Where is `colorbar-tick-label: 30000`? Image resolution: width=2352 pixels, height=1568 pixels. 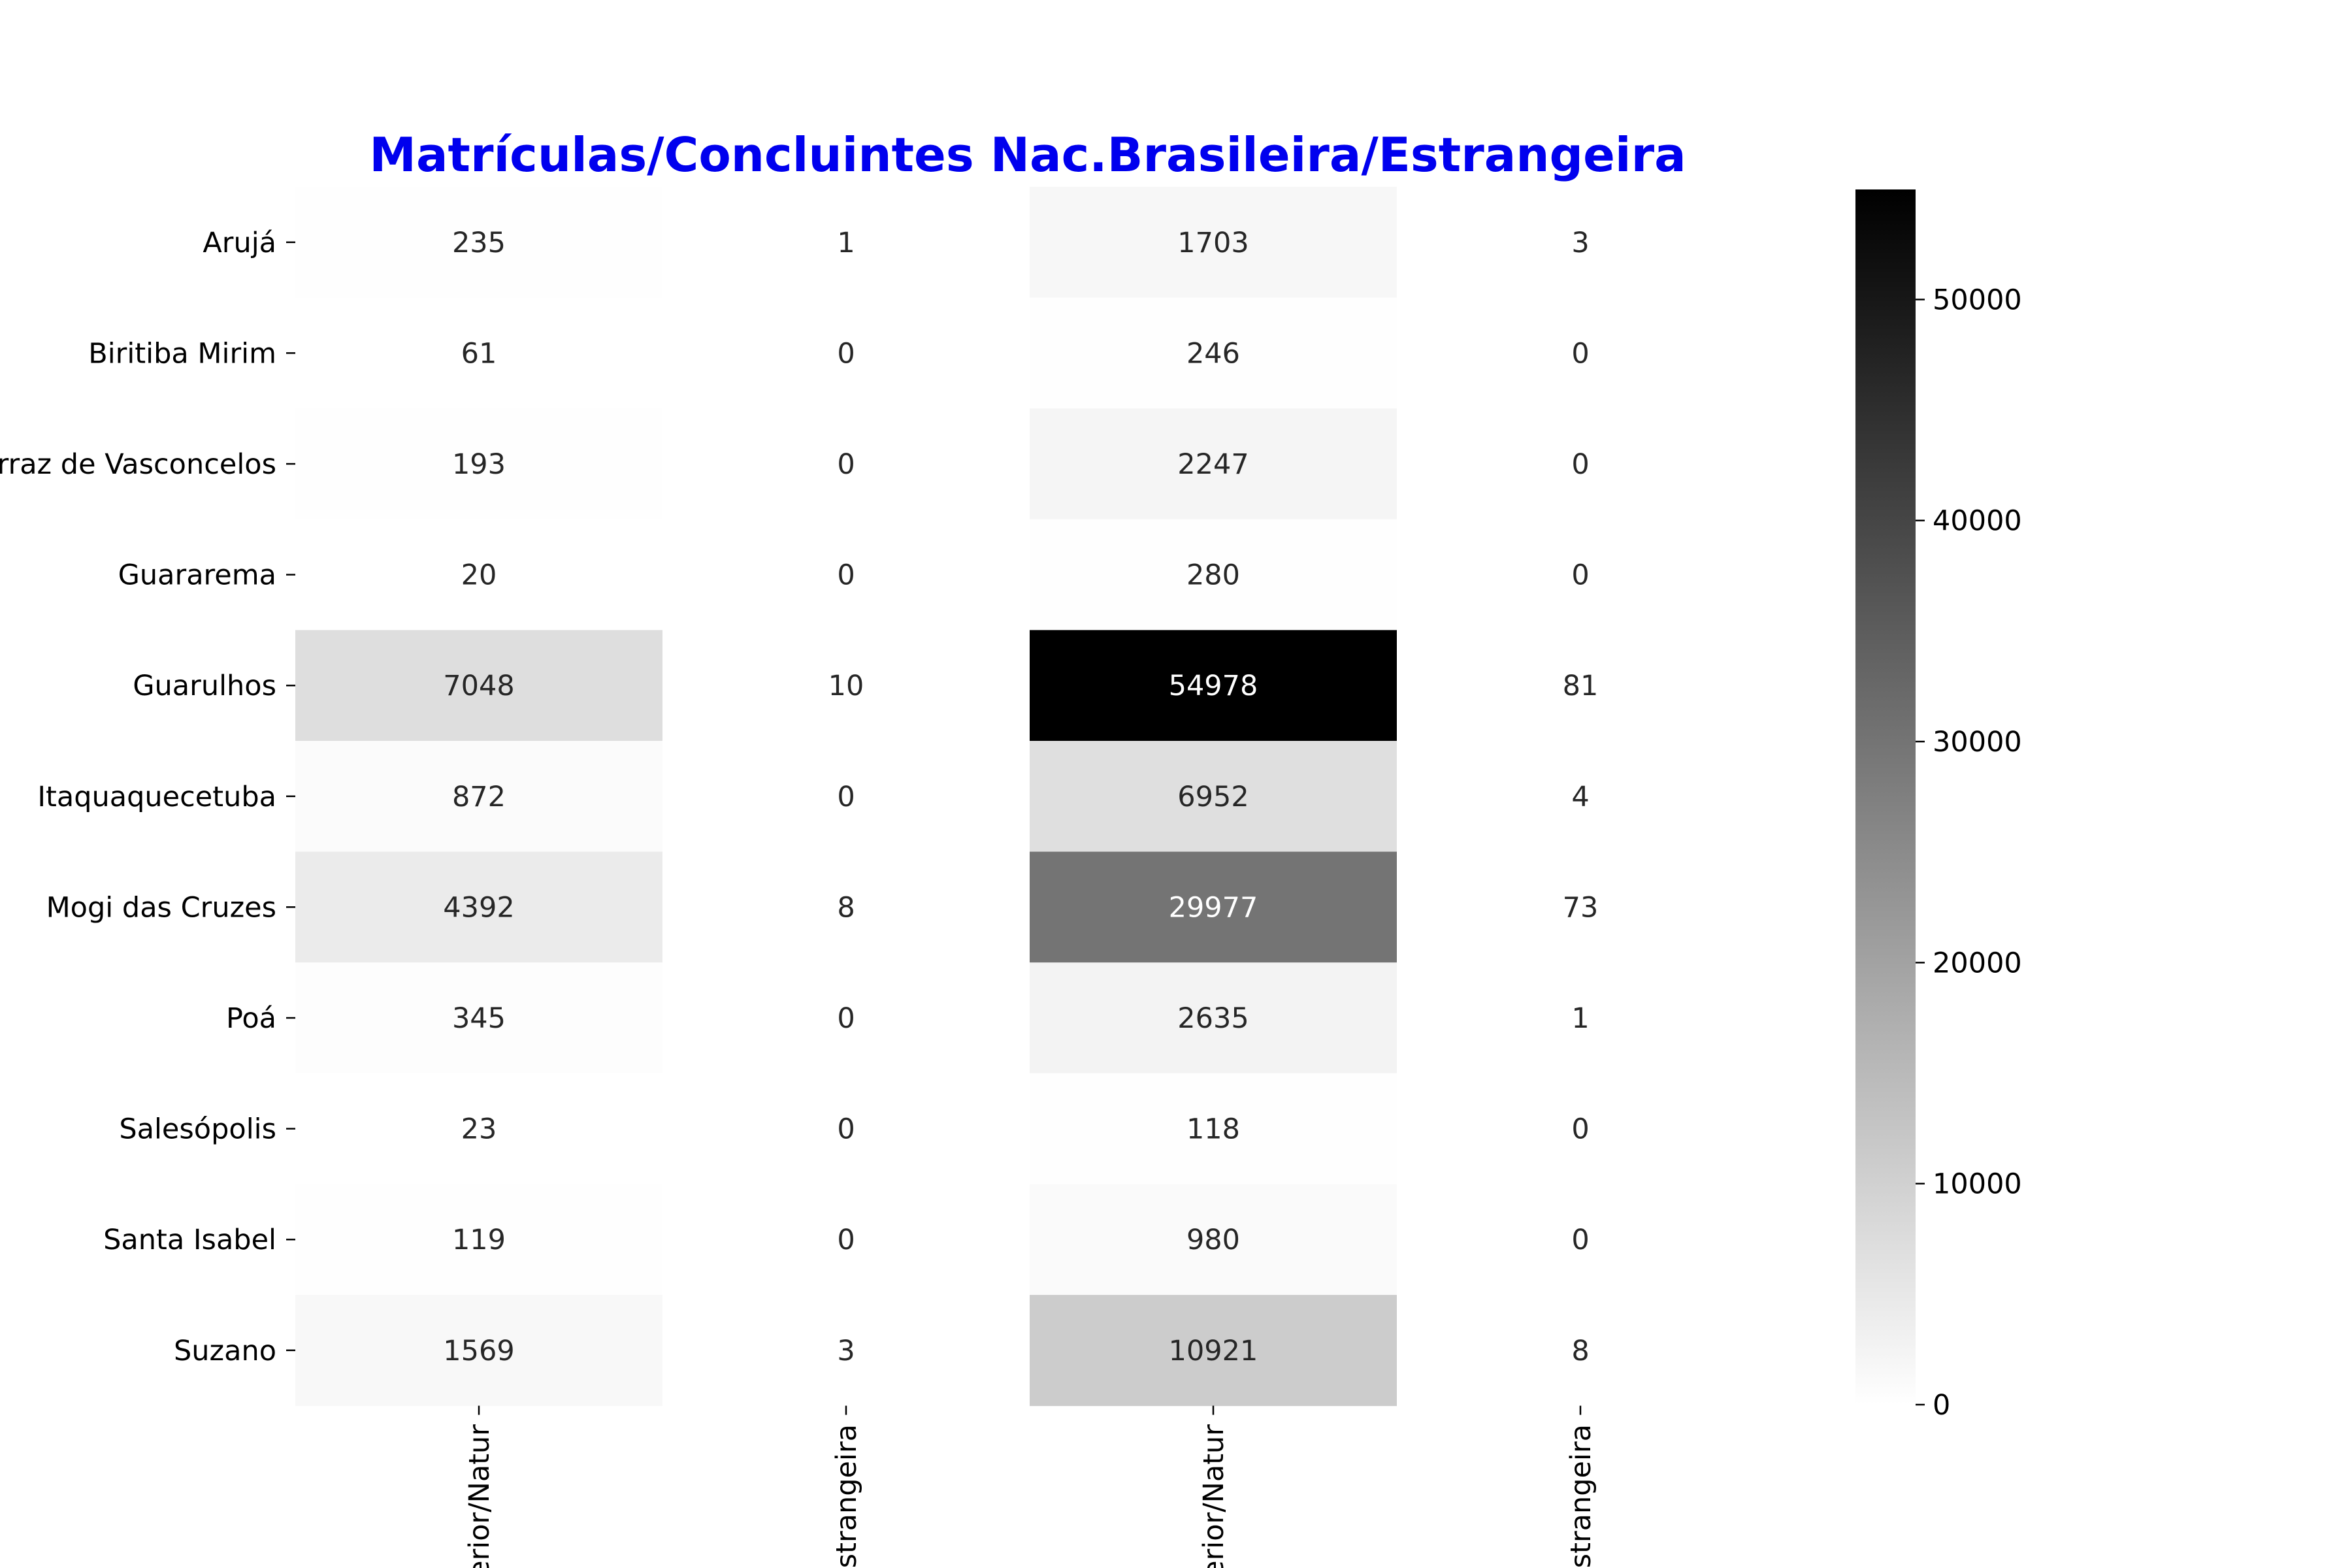
colorbar-tick-label: 30000 is located at coordinates (1977, 742).